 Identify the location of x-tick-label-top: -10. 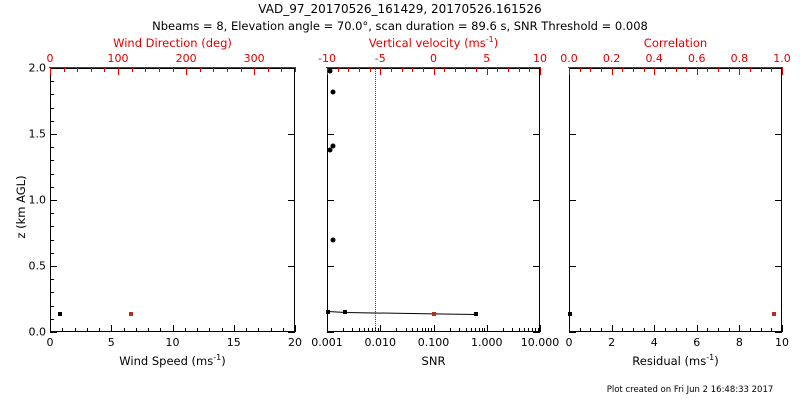
(327, 58).